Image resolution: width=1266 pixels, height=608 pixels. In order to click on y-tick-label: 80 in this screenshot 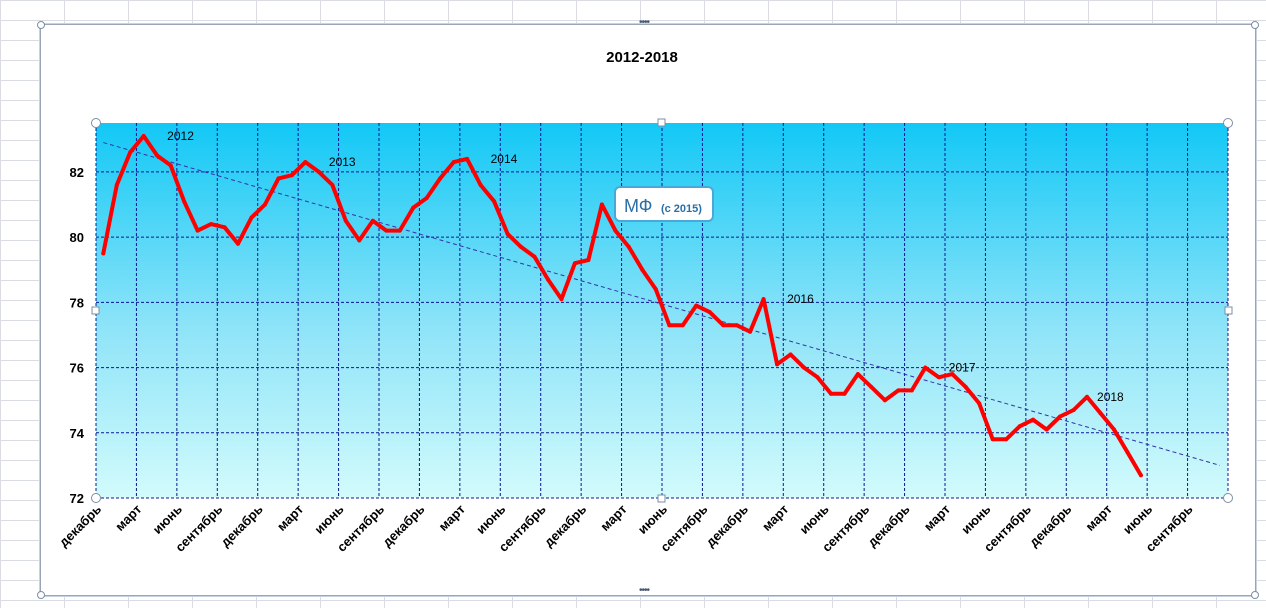, I will do `click(77, 237)`.